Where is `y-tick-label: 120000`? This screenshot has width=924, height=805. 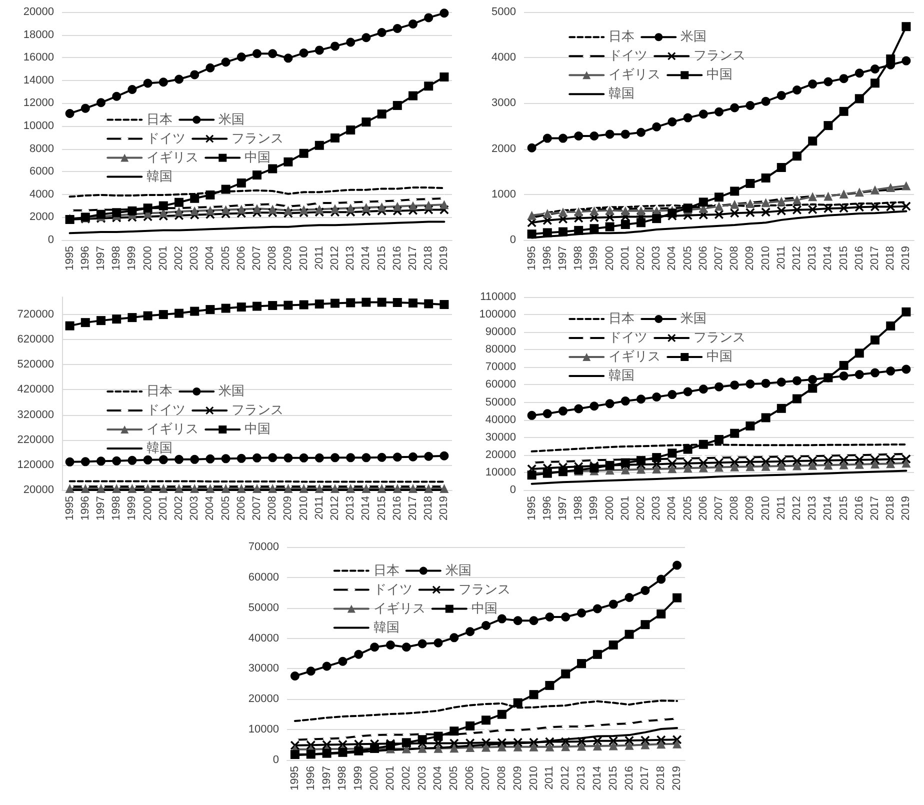
y-tick-label: 120000 is located at coordinates (35, 464).